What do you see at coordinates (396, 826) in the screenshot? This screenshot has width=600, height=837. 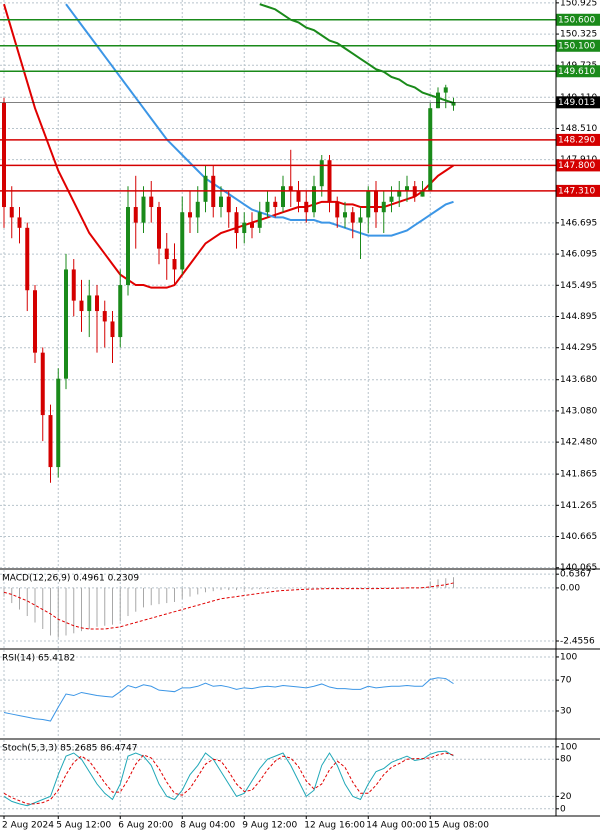 I see `x-tick-label: 14 Aug 00:00` at bounding box center [396, 826].